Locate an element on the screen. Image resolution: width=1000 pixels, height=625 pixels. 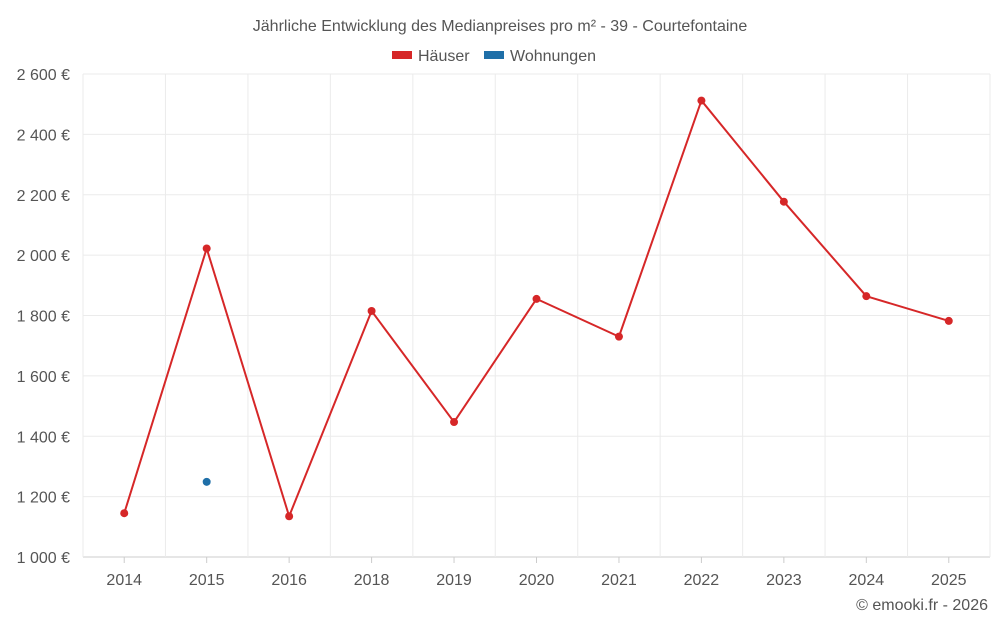
x-tick-label: 2015 is located at coordinates (207, 580).